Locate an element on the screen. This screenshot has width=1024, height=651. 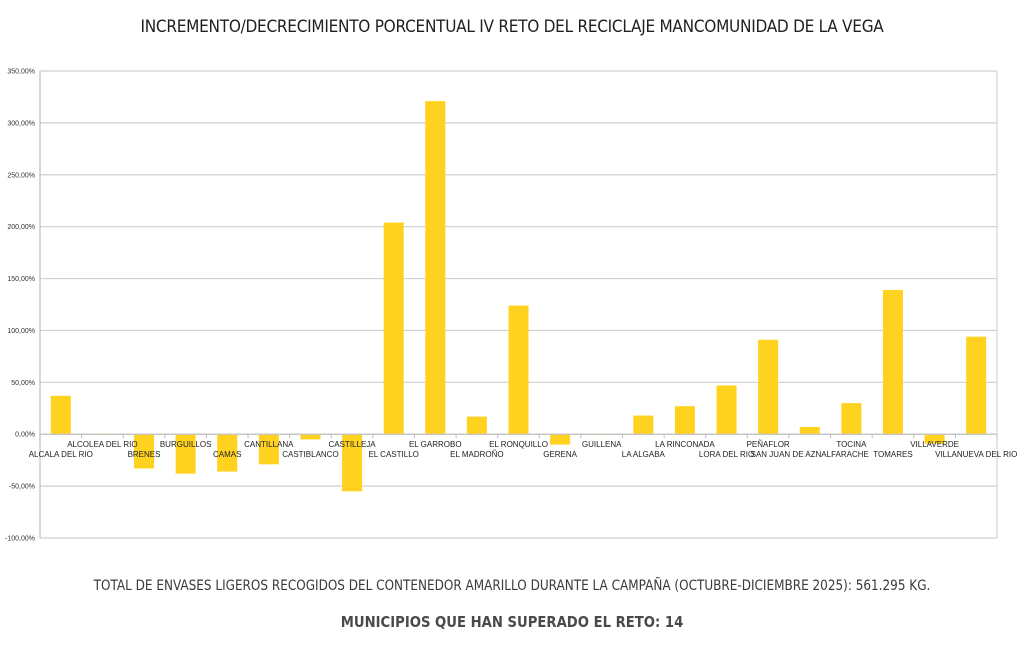
y-tick-label: 300,00% is located at coordinates (21, 123).